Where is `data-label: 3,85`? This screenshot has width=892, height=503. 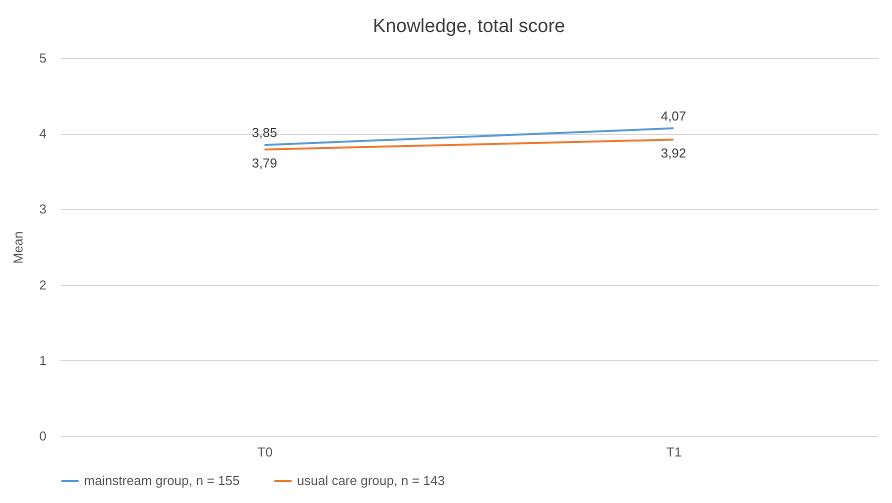
data-label: 3,85 is located at coordinates (265, 132).